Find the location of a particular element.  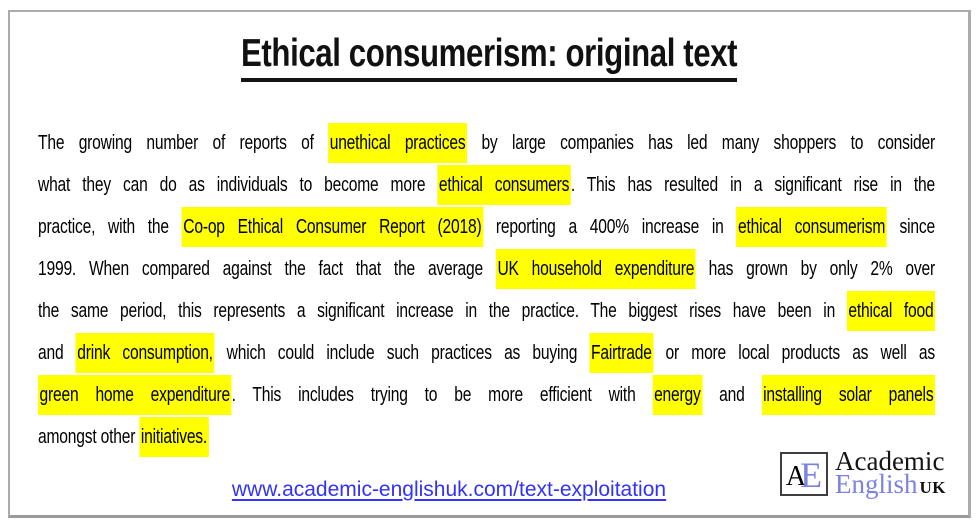

logo-monogram-box: A E is located at coordinates (803, 474).